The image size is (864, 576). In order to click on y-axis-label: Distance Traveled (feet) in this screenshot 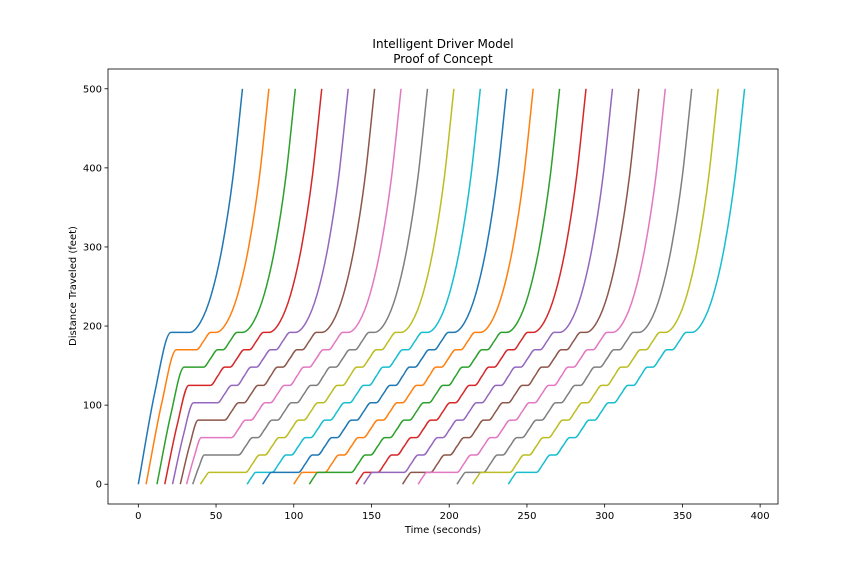, I will do `click(73, 286)`.